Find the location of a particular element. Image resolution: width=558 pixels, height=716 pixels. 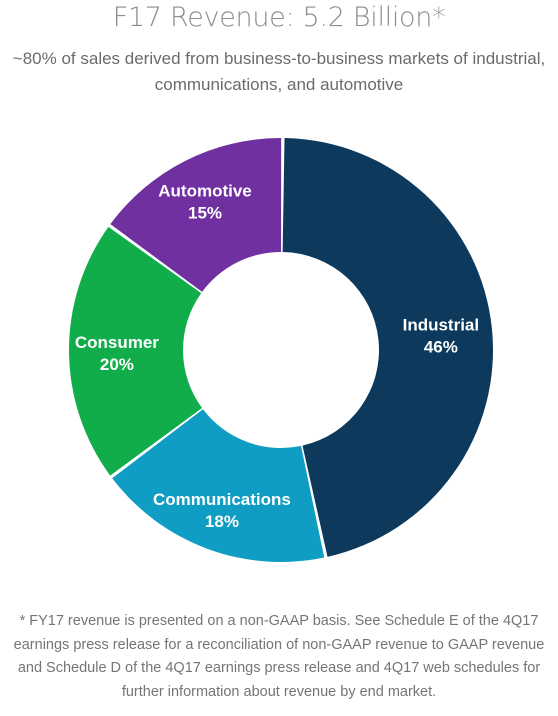

slice-label-automotive: Automotive is located at coordinates (205, 190).